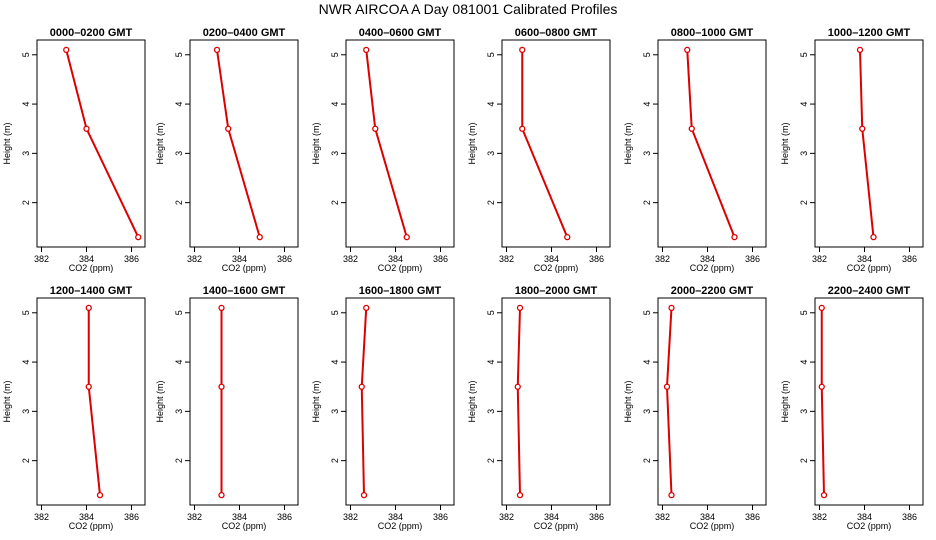 This screenshot has height=540, width=936. What do you see at coordinates (400, 291) in the screenshot?
I see `panel-title: 1600–1800 GMT` at bounding box center [400, 291].